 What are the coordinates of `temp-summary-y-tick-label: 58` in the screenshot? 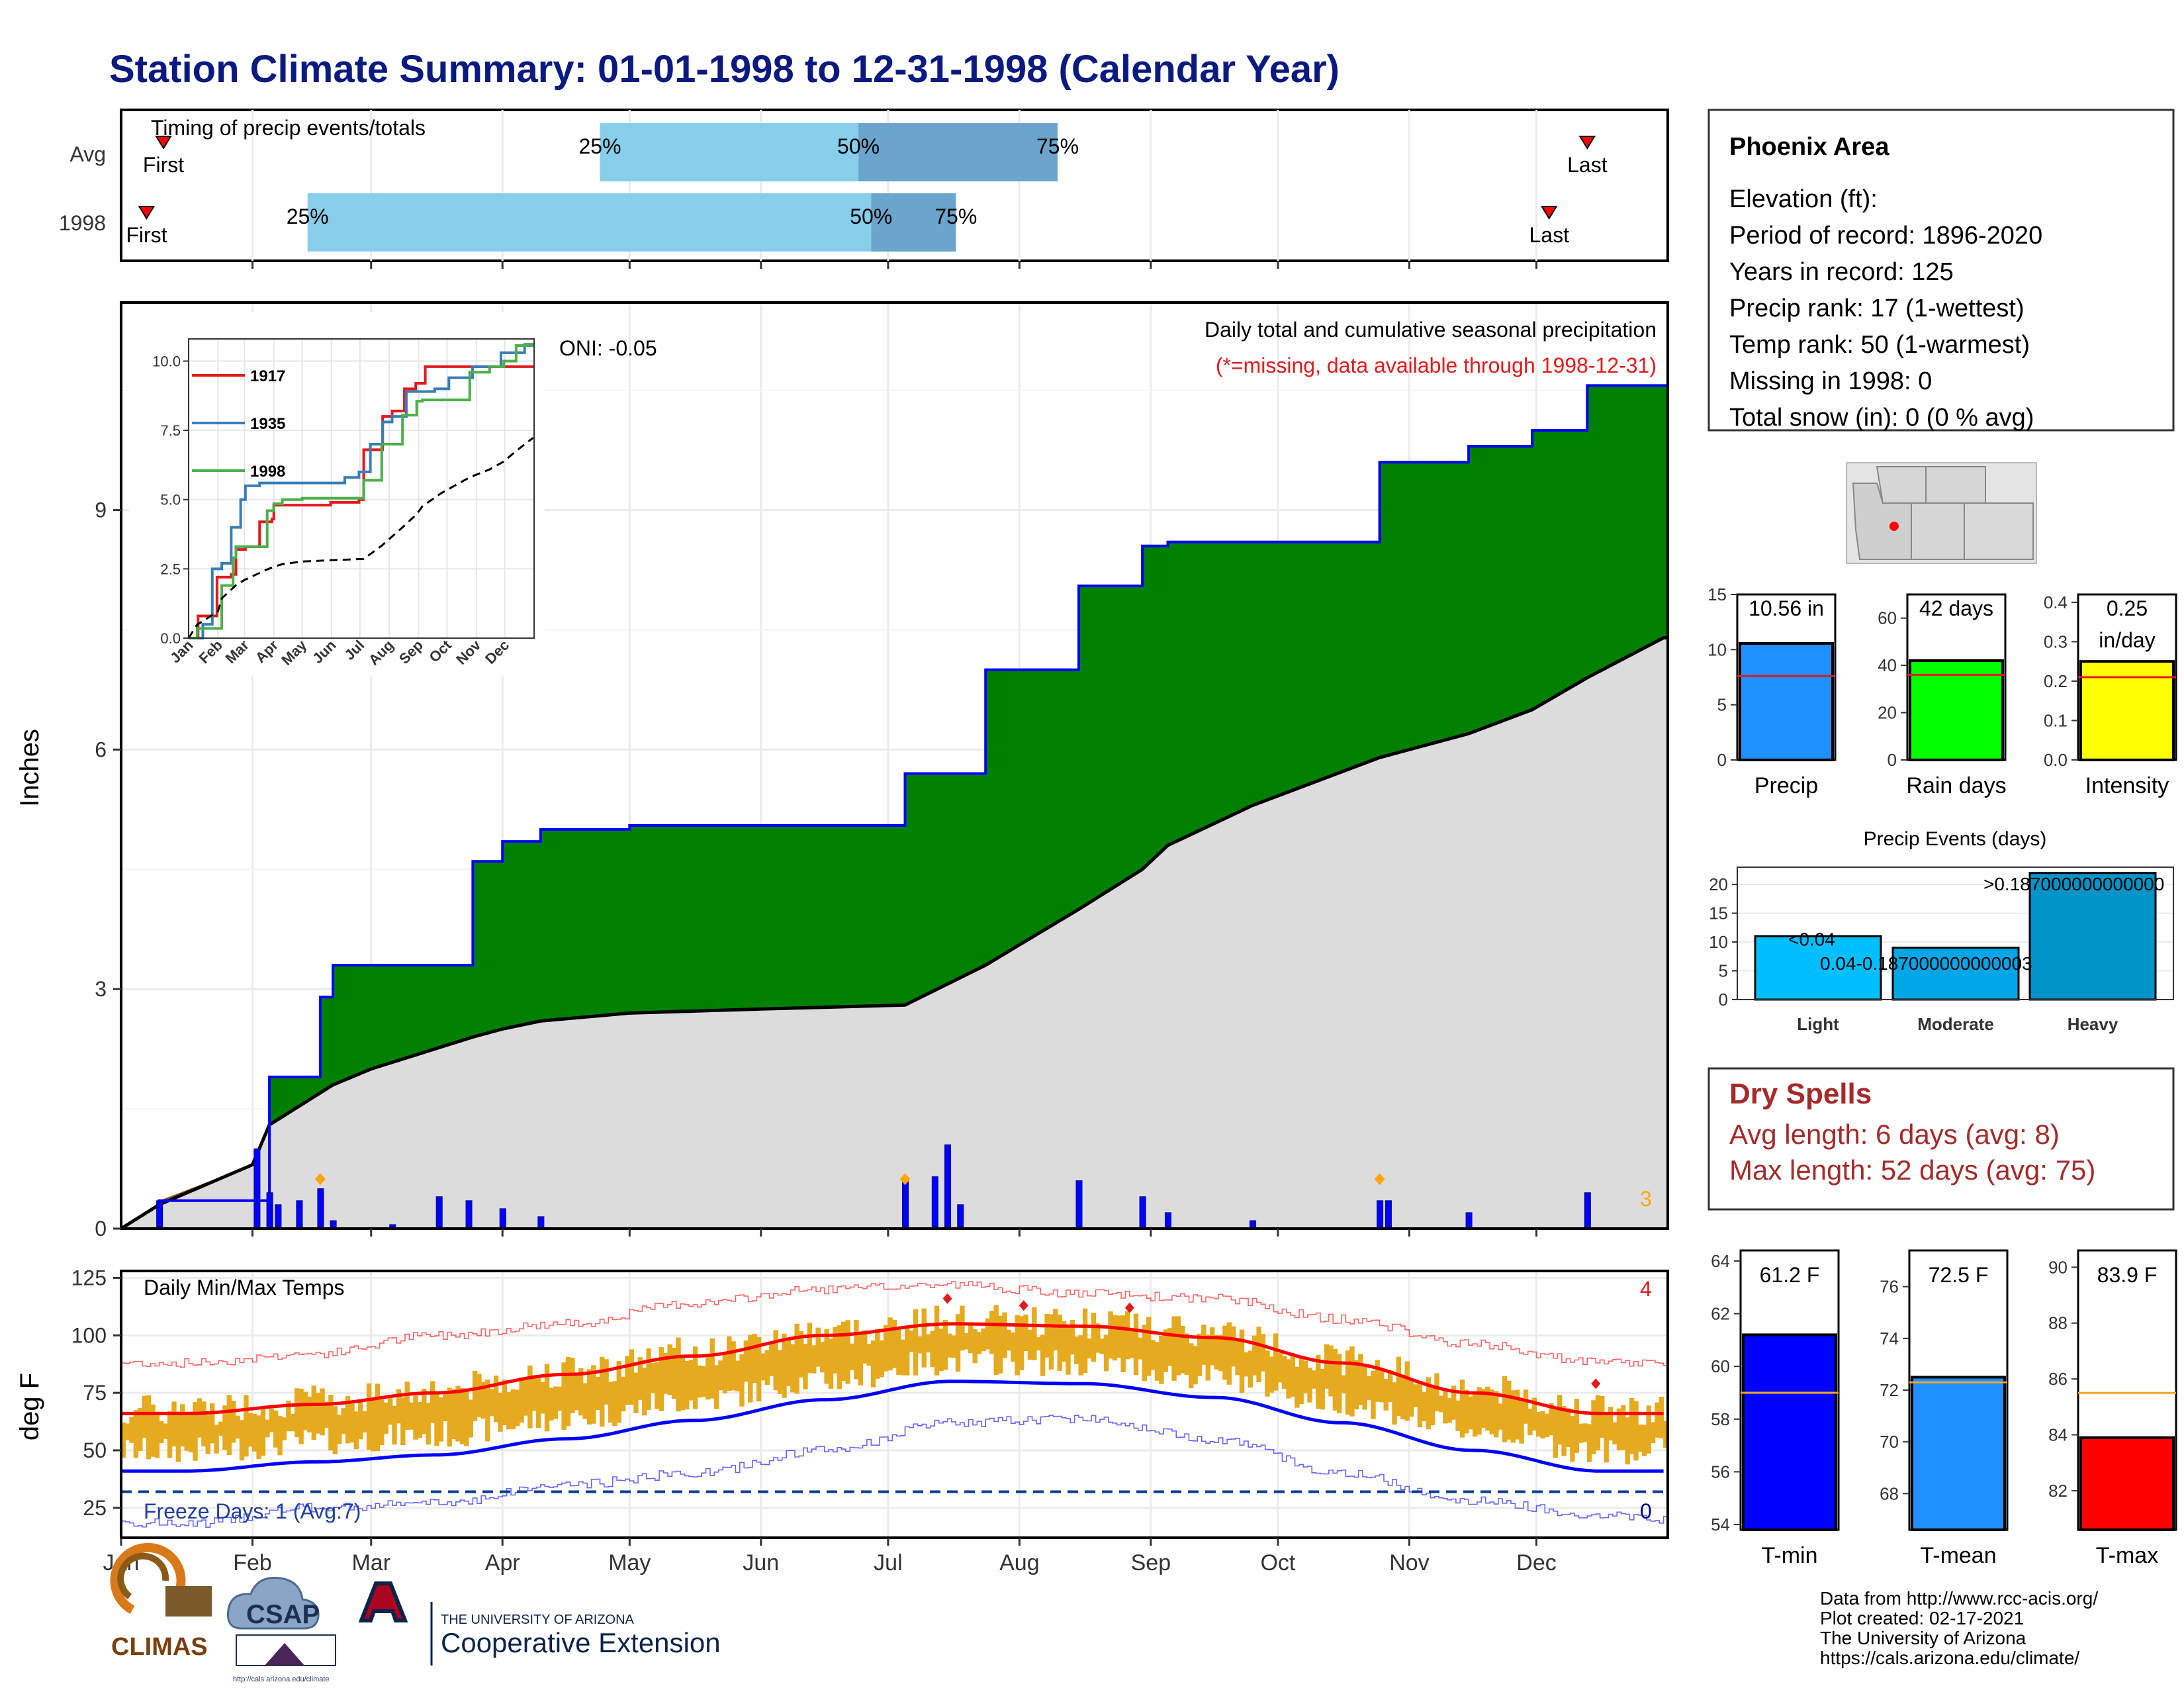 It's located at (1720, 1419).